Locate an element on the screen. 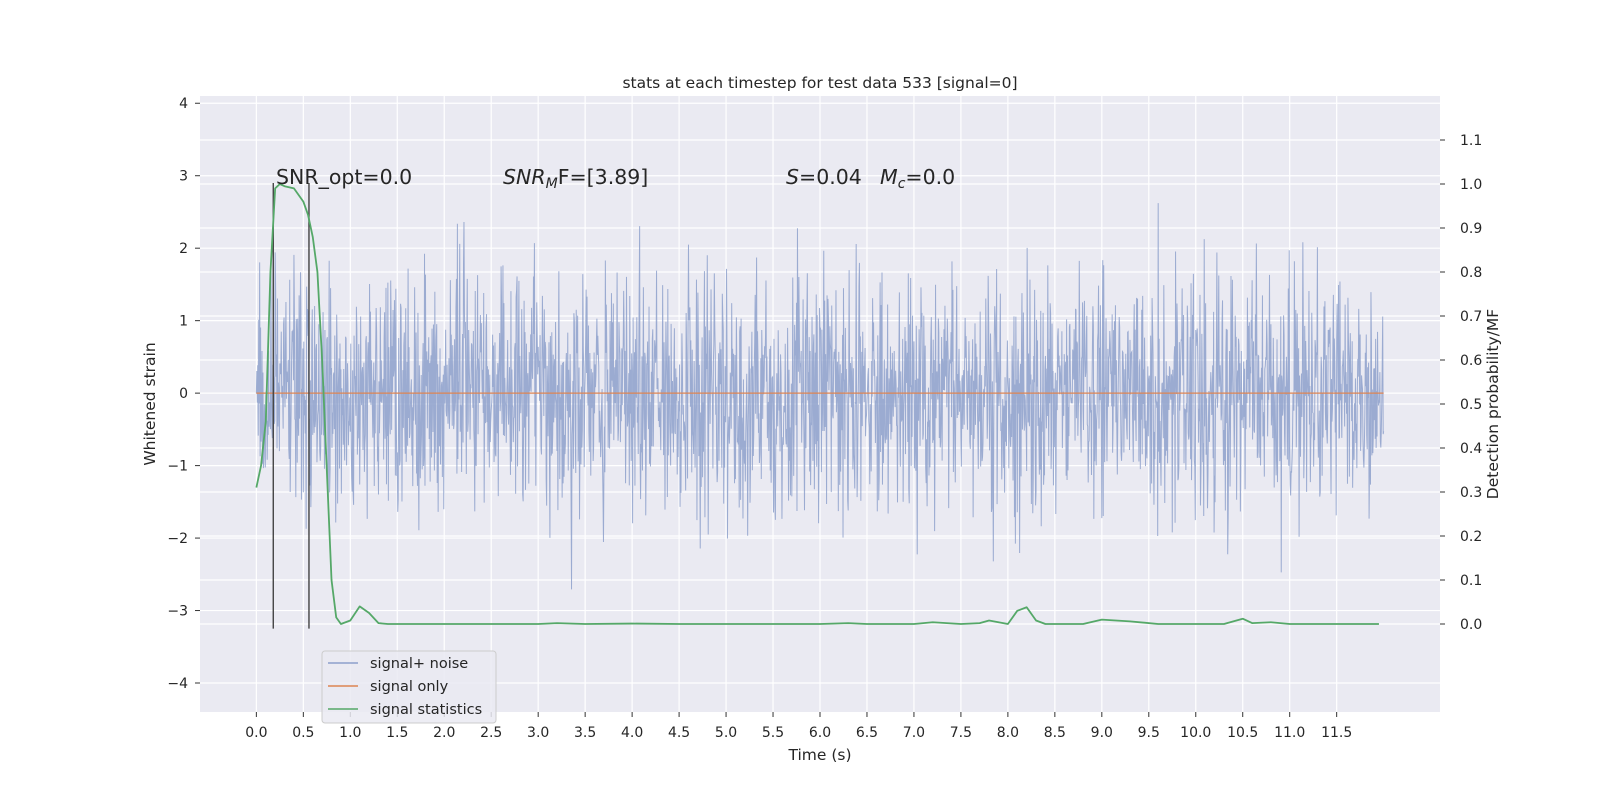 This screenshot has width=1600, height=800. y-tick-label-left: −3 is located at coordinates (177, 612).